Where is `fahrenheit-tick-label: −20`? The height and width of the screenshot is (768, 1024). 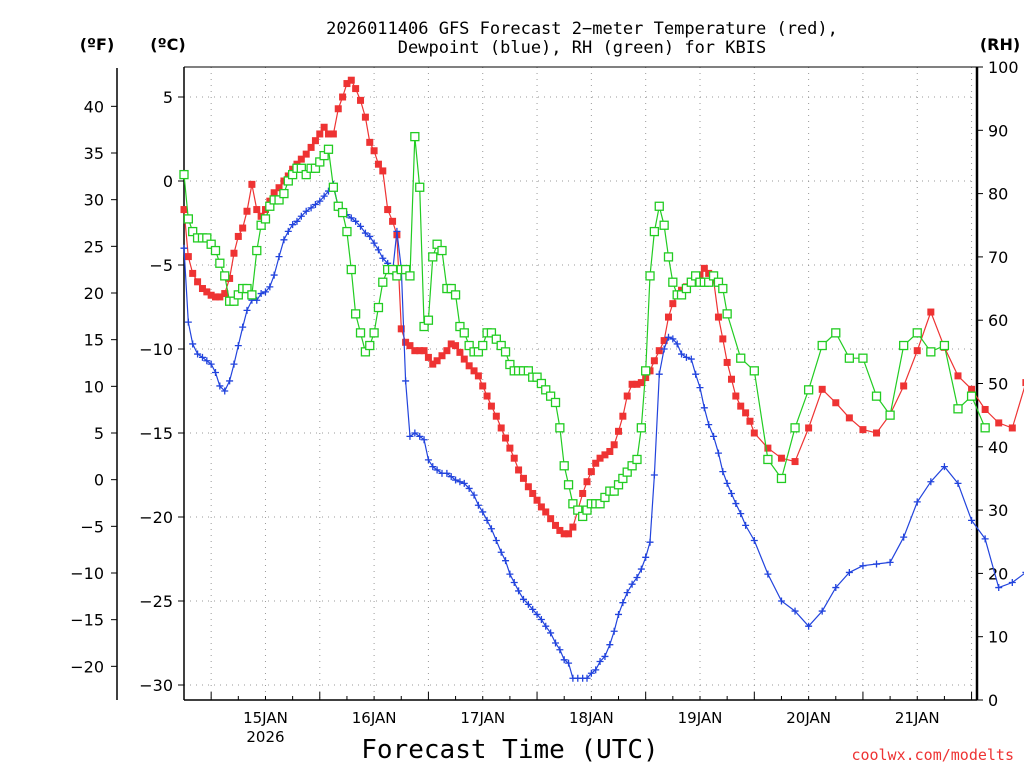 fahrenheit-tick-label: −20 is located at coordinates (87, 666).